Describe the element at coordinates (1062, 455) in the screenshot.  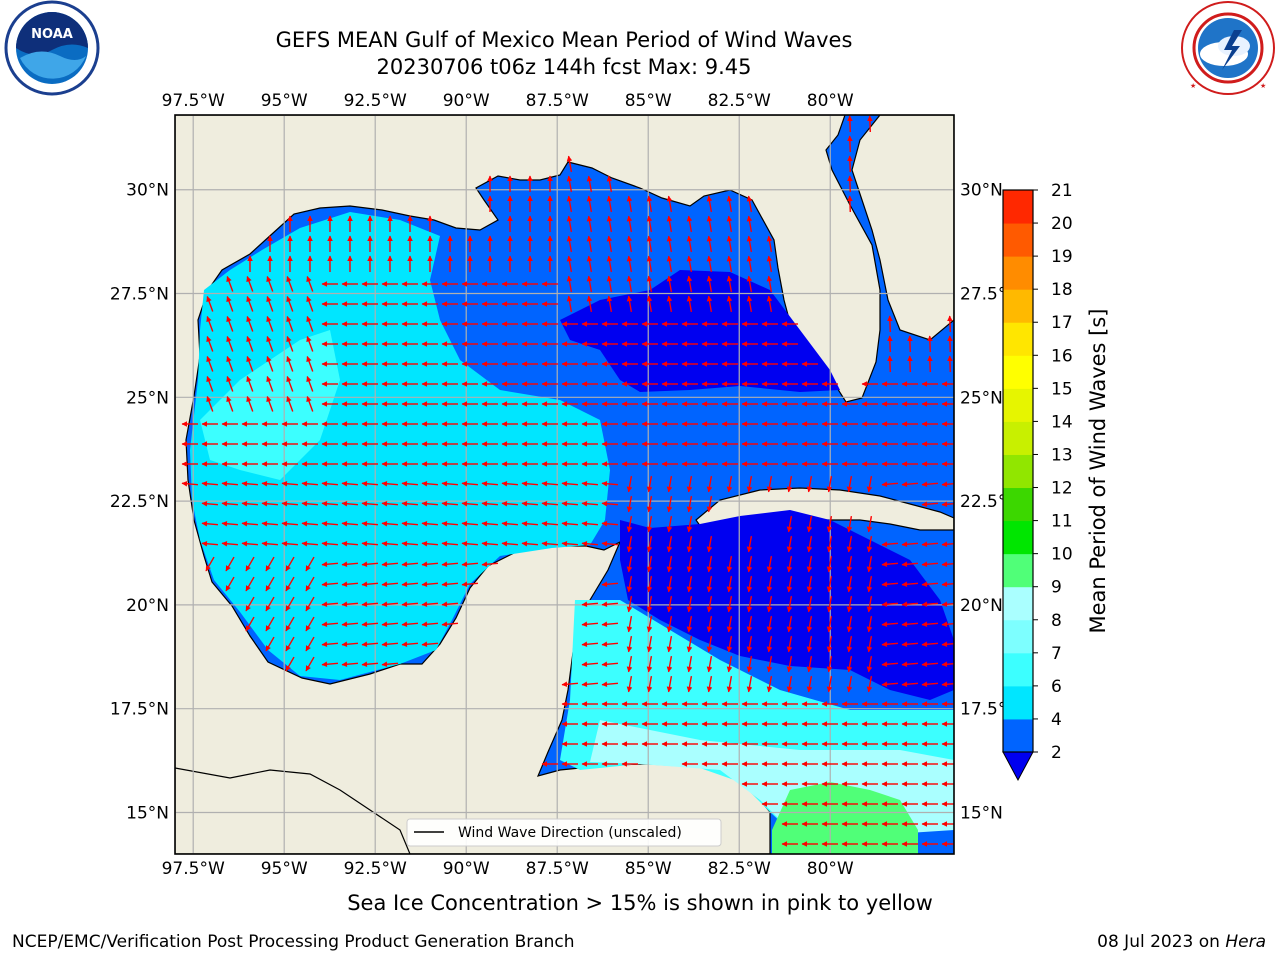
I see `colorbar-tick-label: 13` at that location.